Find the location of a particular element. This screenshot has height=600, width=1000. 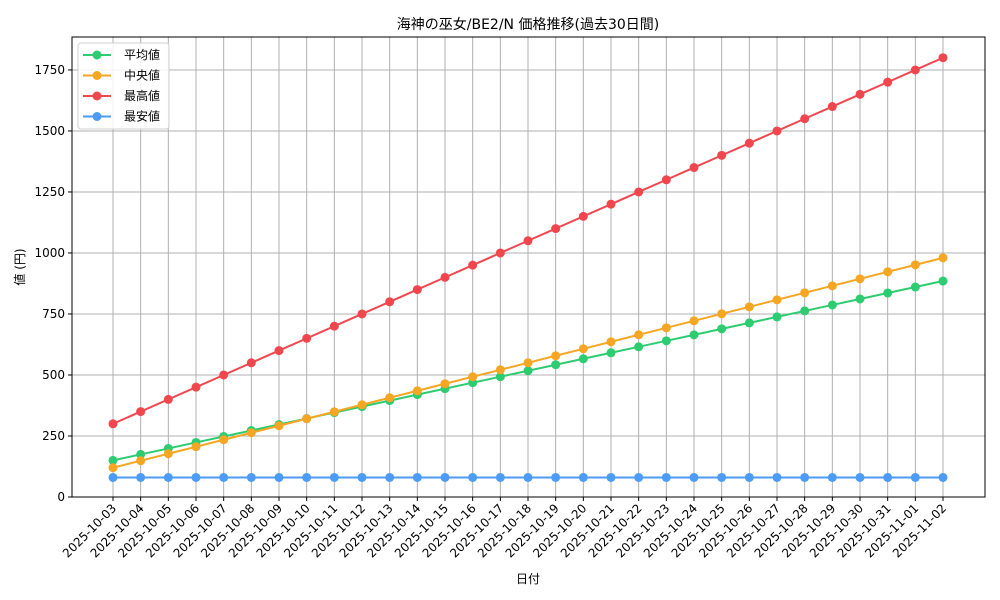

y-tick-label: 1250 is located at coordinates (49, 192).